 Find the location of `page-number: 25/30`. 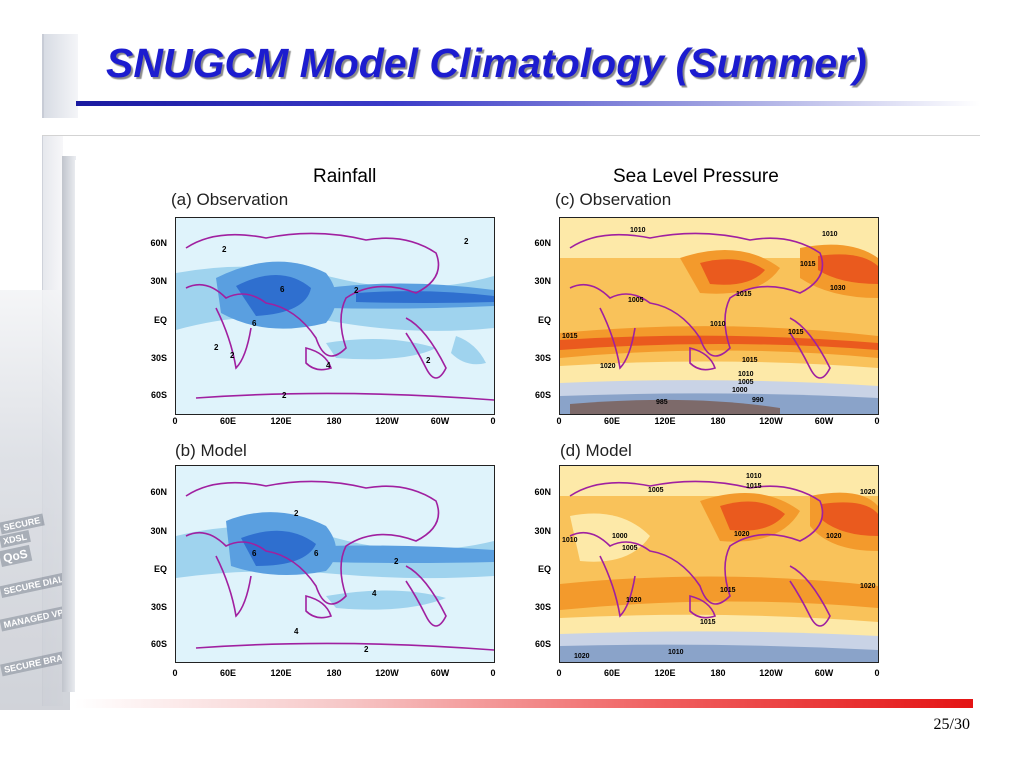

page-number: 25/30 is located at coordinates (951, 724).